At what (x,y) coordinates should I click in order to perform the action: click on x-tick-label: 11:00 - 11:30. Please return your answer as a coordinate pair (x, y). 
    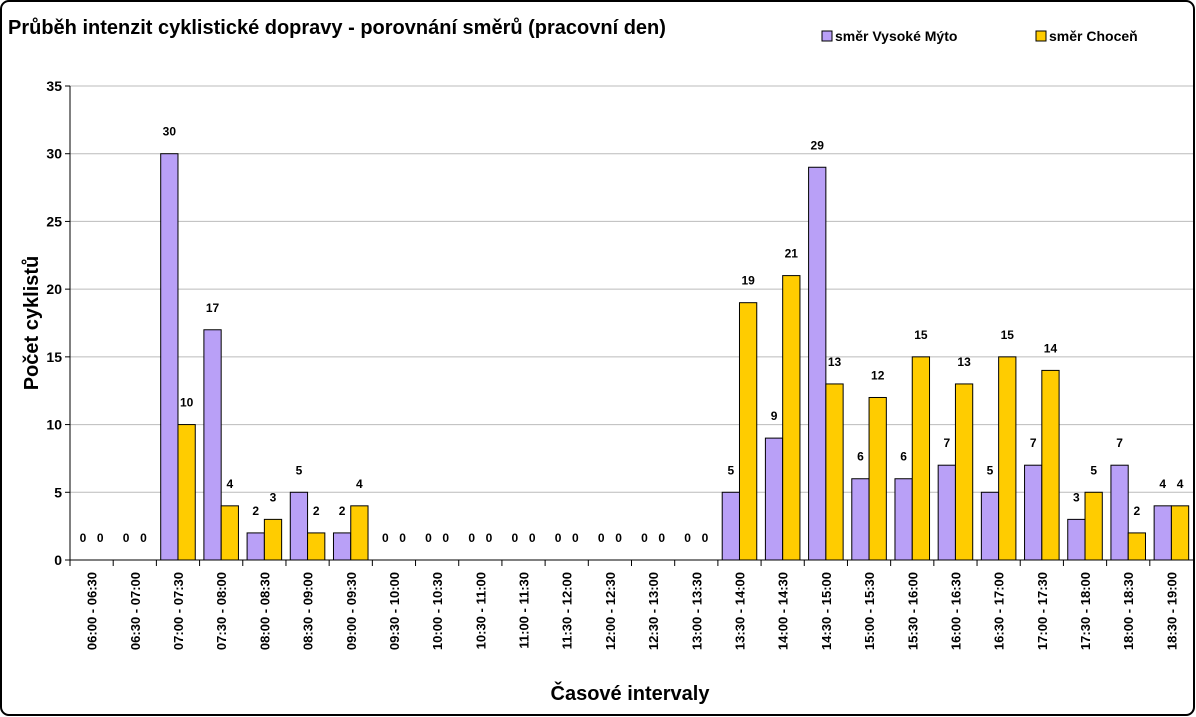
    Looking at the image, I should click on (524, 610).